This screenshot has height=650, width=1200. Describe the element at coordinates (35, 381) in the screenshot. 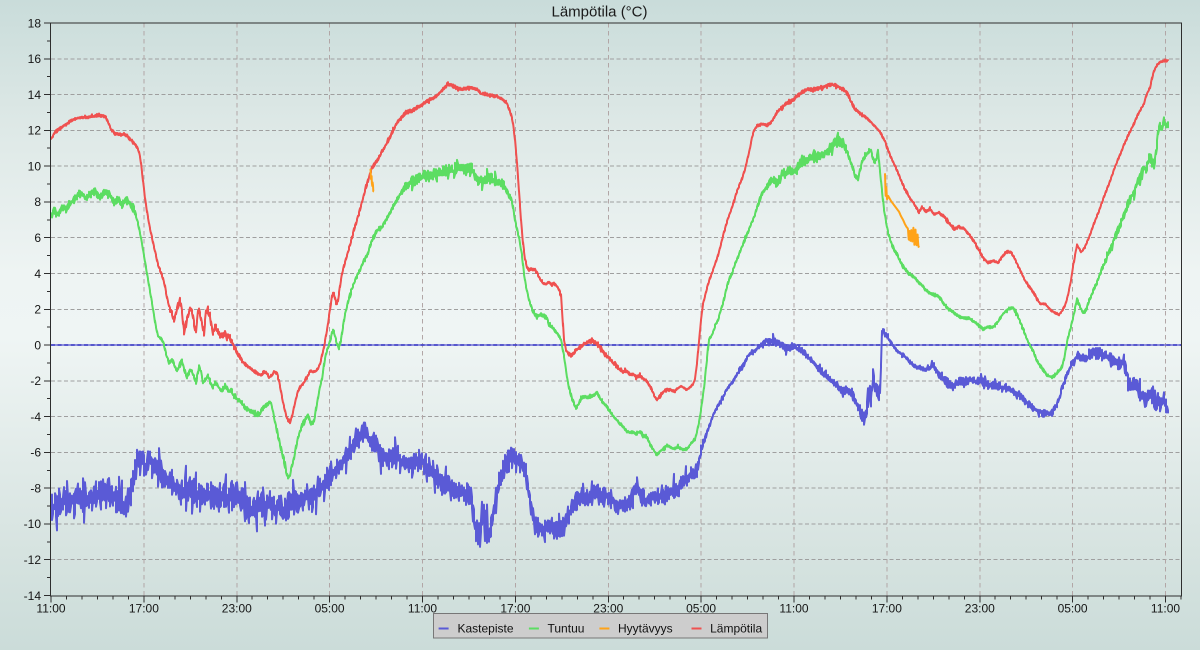

I see `svg-text: -2` at that location.